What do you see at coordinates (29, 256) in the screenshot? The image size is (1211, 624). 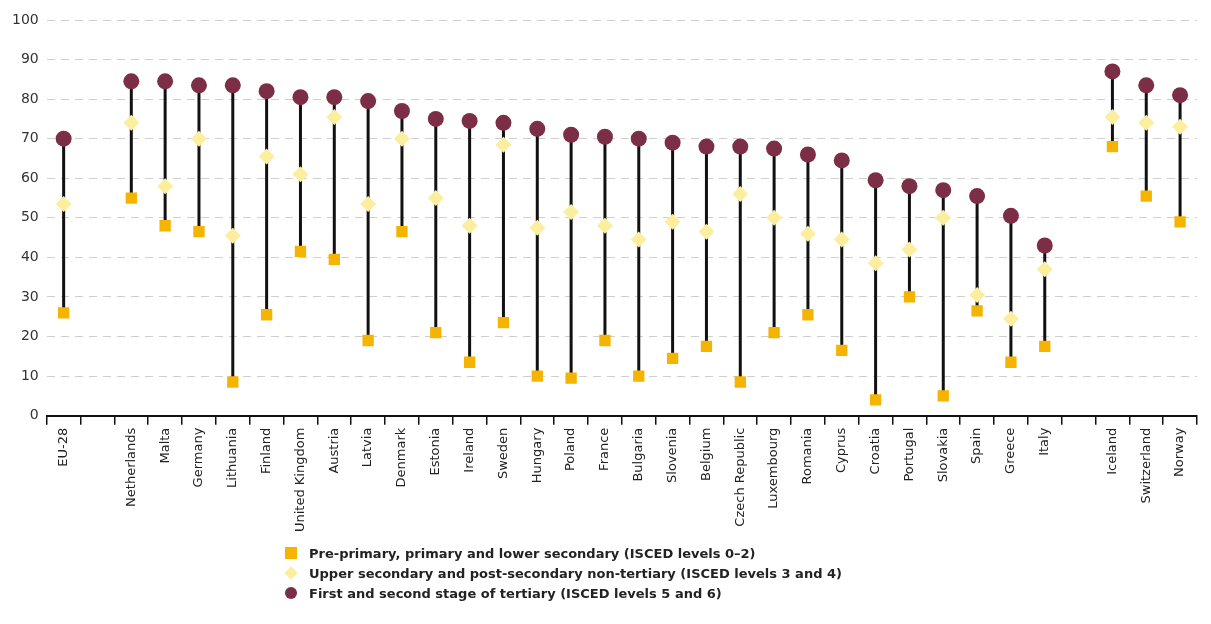 I see `y-tick-label: 40` at bounding box center [29, 256].